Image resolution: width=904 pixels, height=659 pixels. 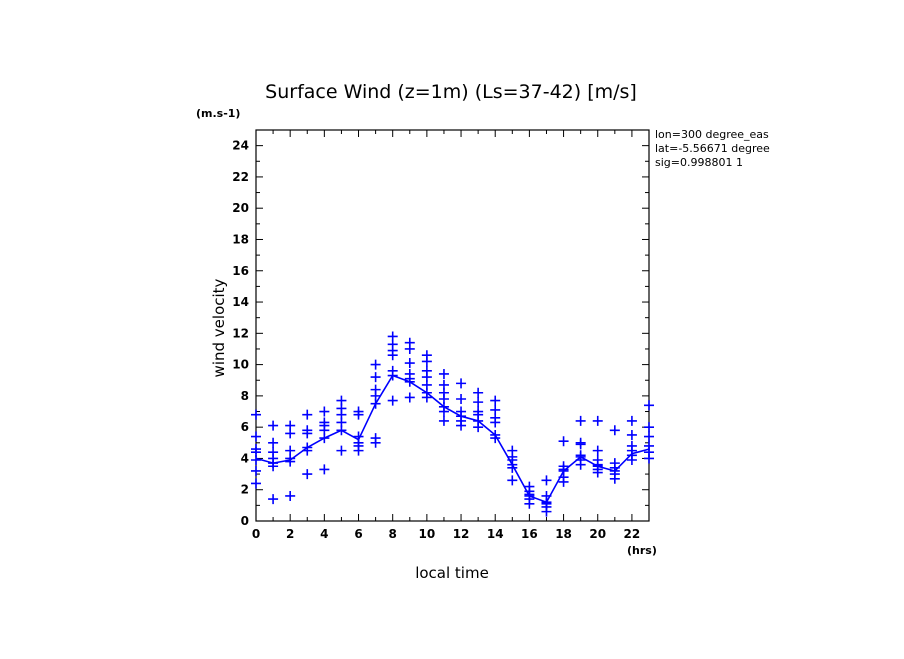 What do you see at coordinates (427, 534) in the screenshot?
I see `x-tick-label: 10` at bounding box center [427, 534].